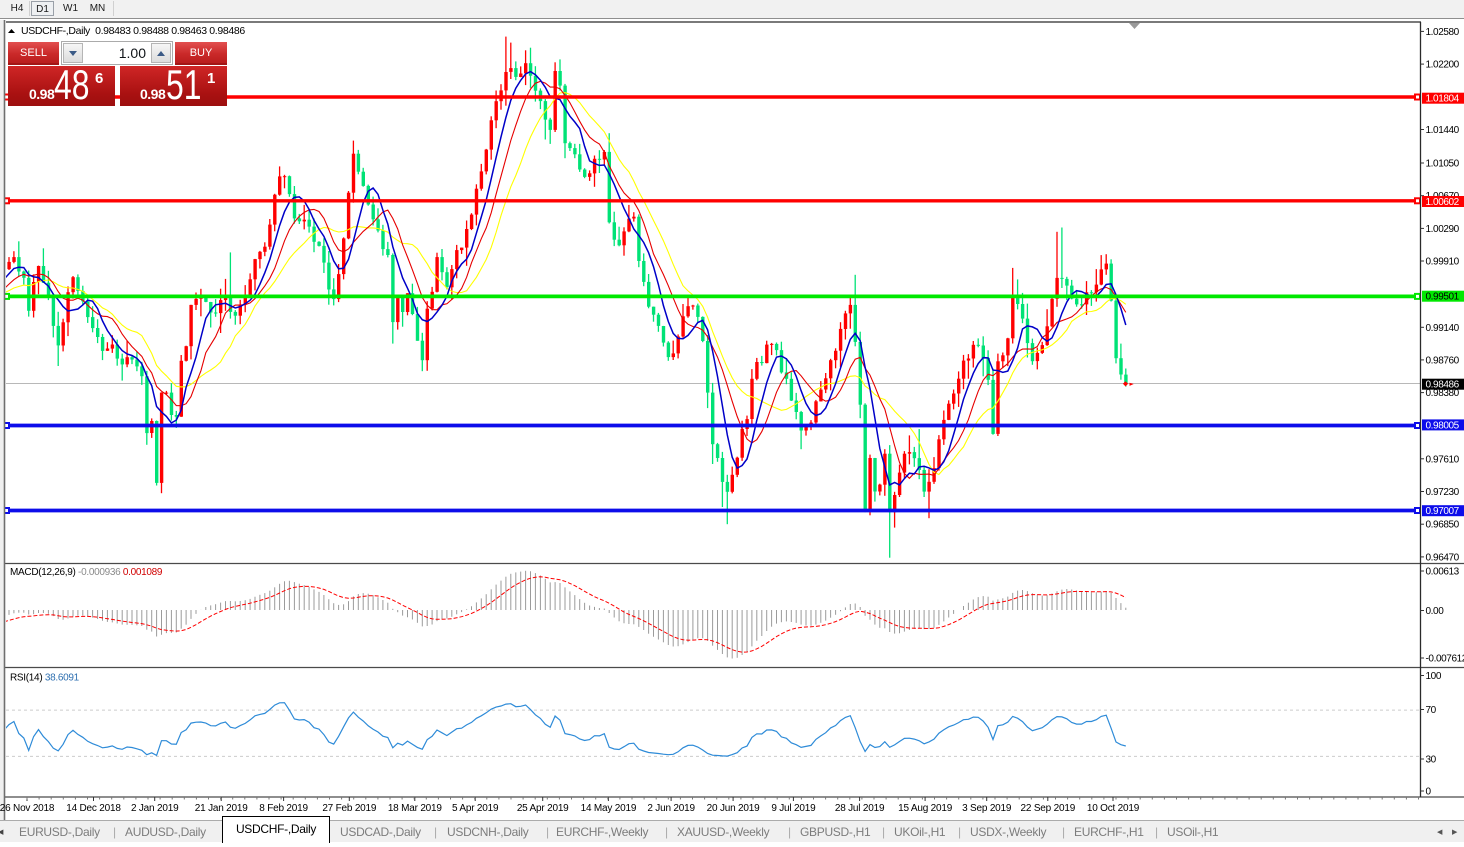 The height and width of the screenshot is (847, 1464). Describe the element at coordinates (349, 808) in the screenshot. I see `svg-text: 27 Feb 2019` at that location.